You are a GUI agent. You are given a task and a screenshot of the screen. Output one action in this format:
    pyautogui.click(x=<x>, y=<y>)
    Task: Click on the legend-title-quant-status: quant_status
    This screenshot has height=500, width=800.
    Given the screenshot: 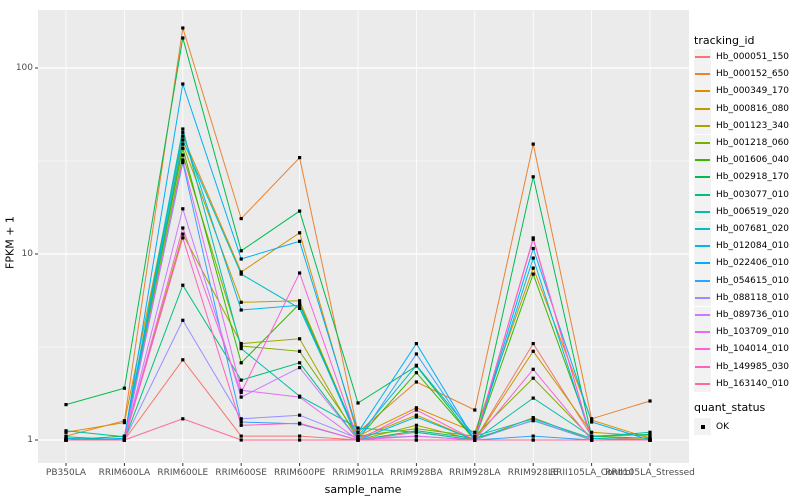 What is the action you would take?
    pyautogui.click(x=730, y=407)
    